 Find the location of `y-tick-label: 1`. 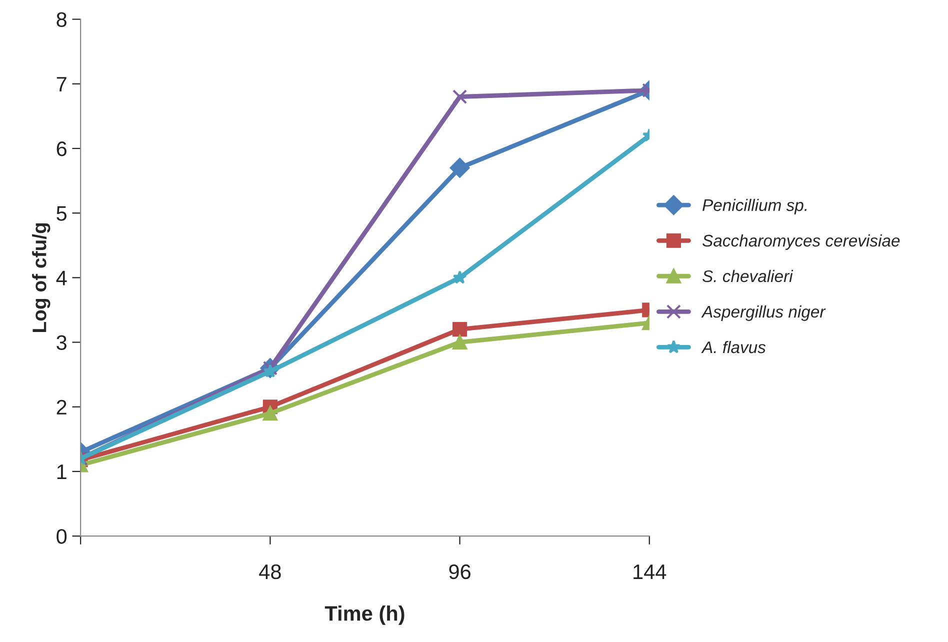

y-tick-label: 1 is located at coordinates (61, 472).